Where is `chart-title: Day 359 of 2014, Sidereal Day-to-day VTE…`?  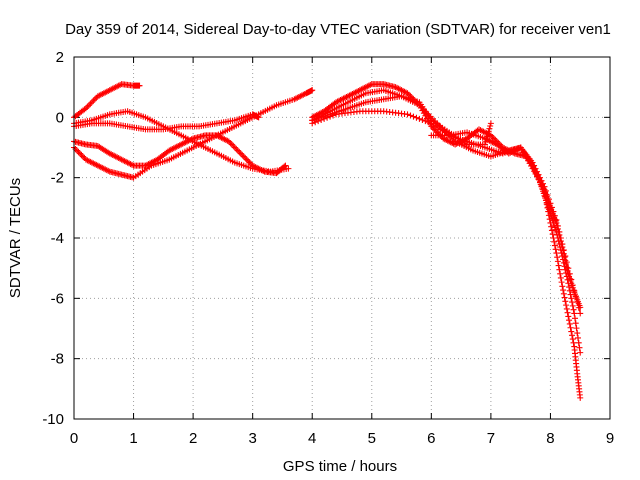 chart-title: Day 359 of 2014, Sidereal Day-to-day VTE… is located at coordinates (338, 29).